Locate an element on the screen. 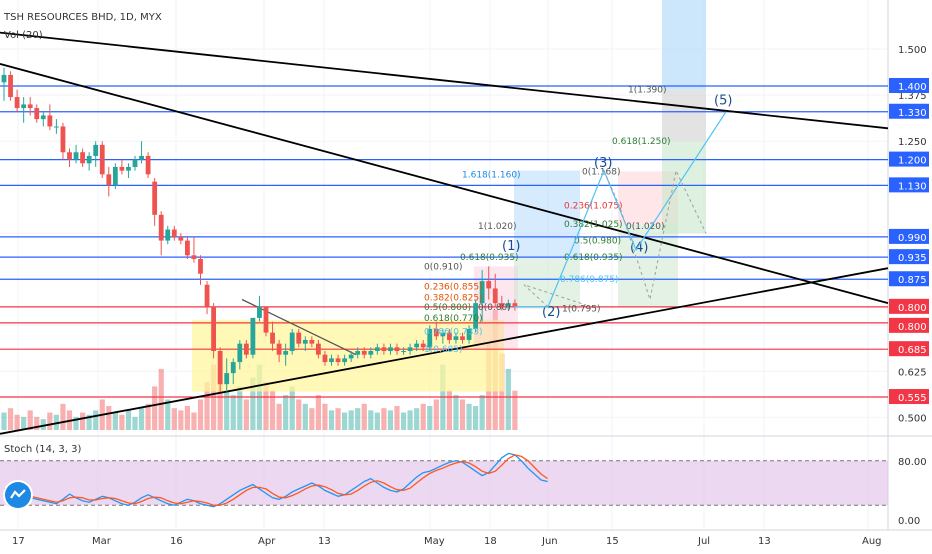 The width and height of the screenshot is (932, 554). price-tick-label: 1.375 is located at coordinates (912, 96).